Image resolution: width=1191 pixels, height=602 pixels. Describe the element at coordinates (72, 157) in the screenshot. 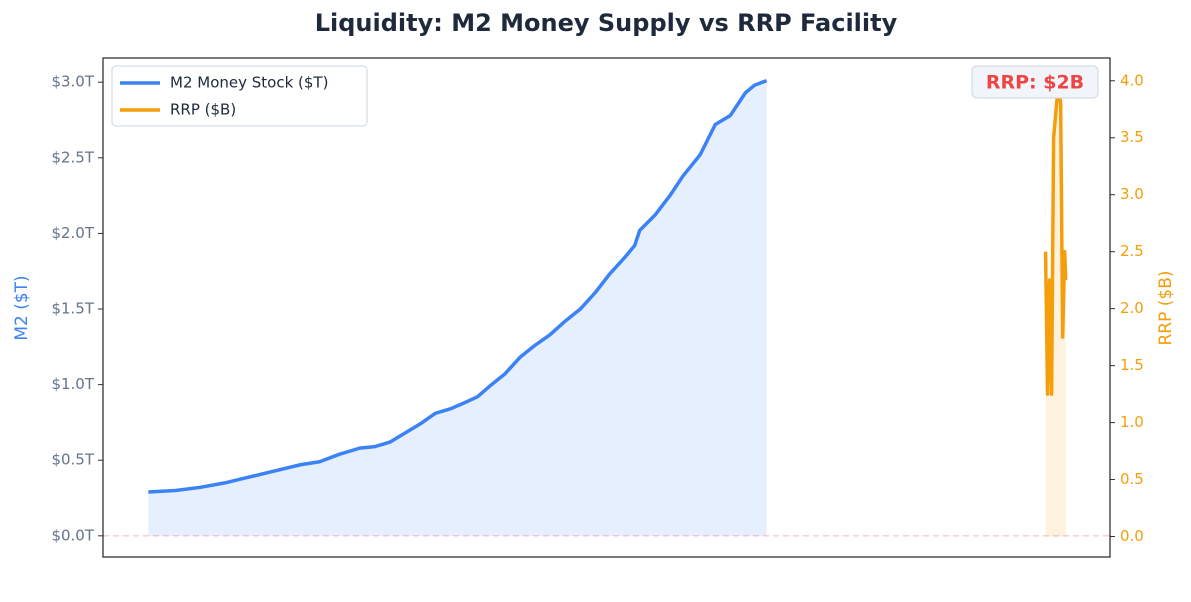

I see `y-tick-label: $2.5T` at that location.